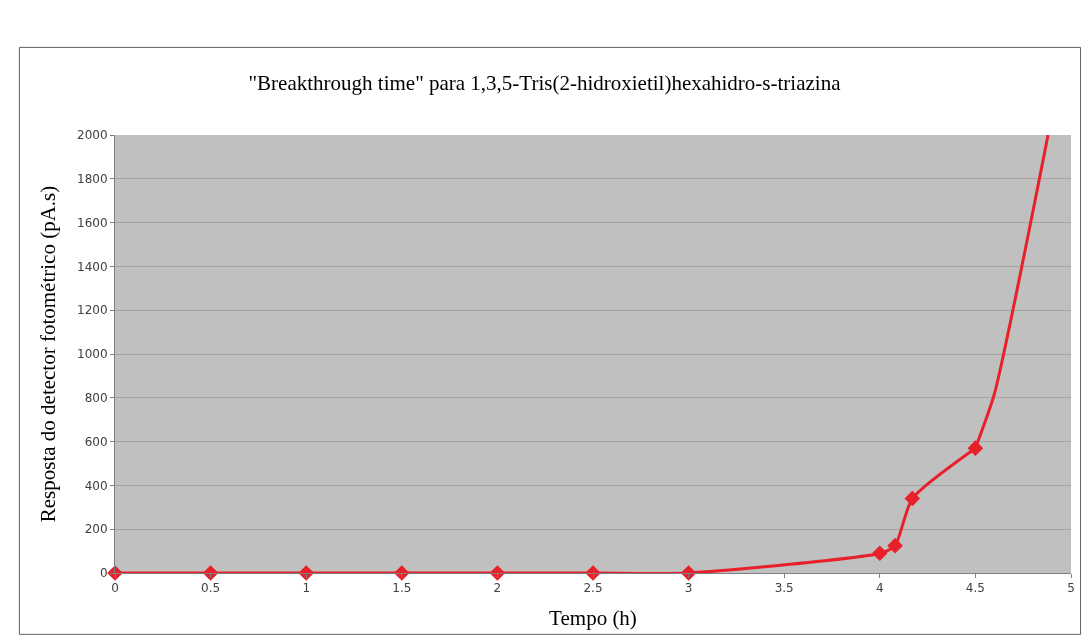  What do you see at coordinates (402, 588) in the screenshot?
I see `x-tick-label: 1.5` at bounding box center [402, 588].